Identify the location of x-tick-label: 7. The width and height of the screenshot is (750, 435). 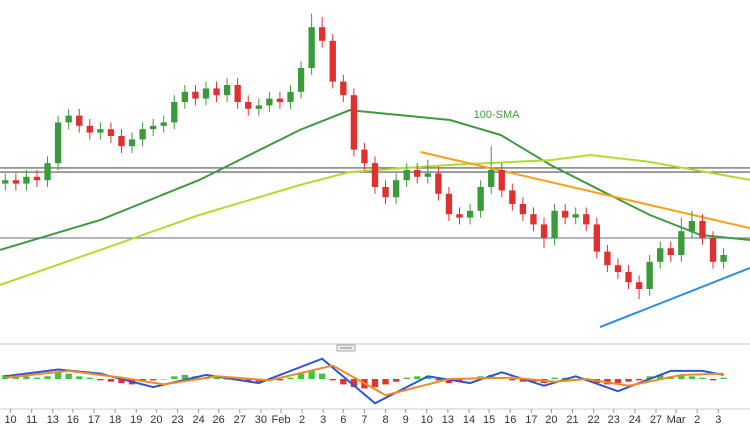
(364, 420).